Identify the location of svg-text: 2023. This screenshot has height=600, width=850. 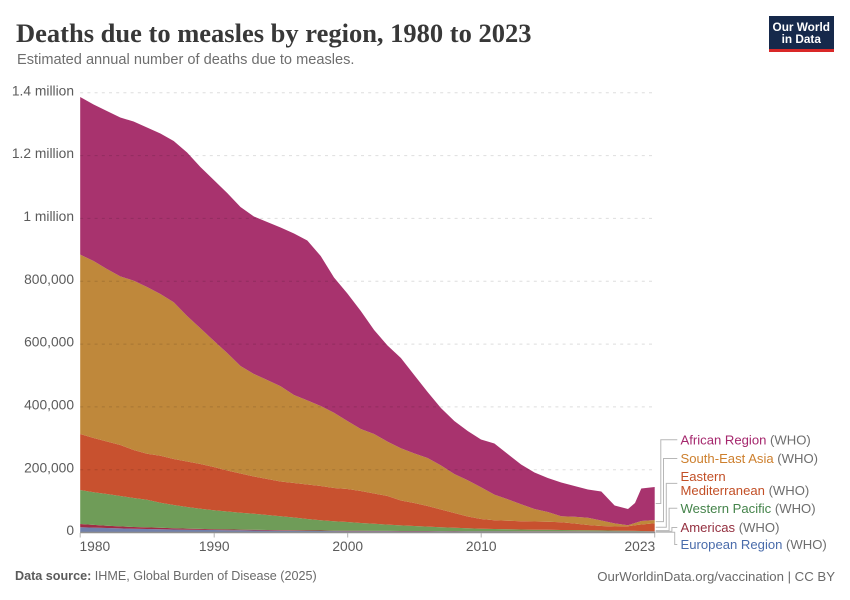
(639, 546).